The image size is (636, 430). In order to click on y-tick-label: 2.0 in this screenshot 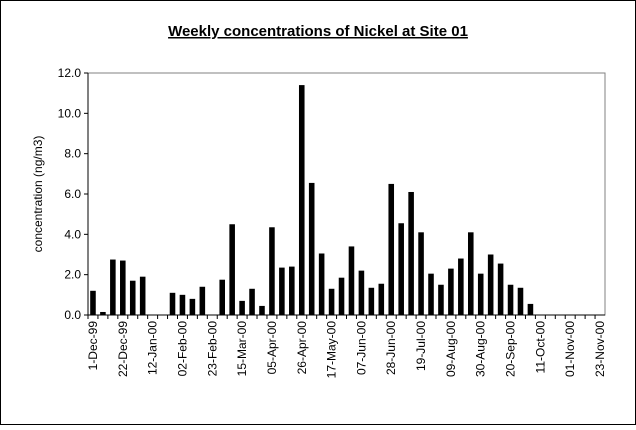, I will do `click(72, 275)`.